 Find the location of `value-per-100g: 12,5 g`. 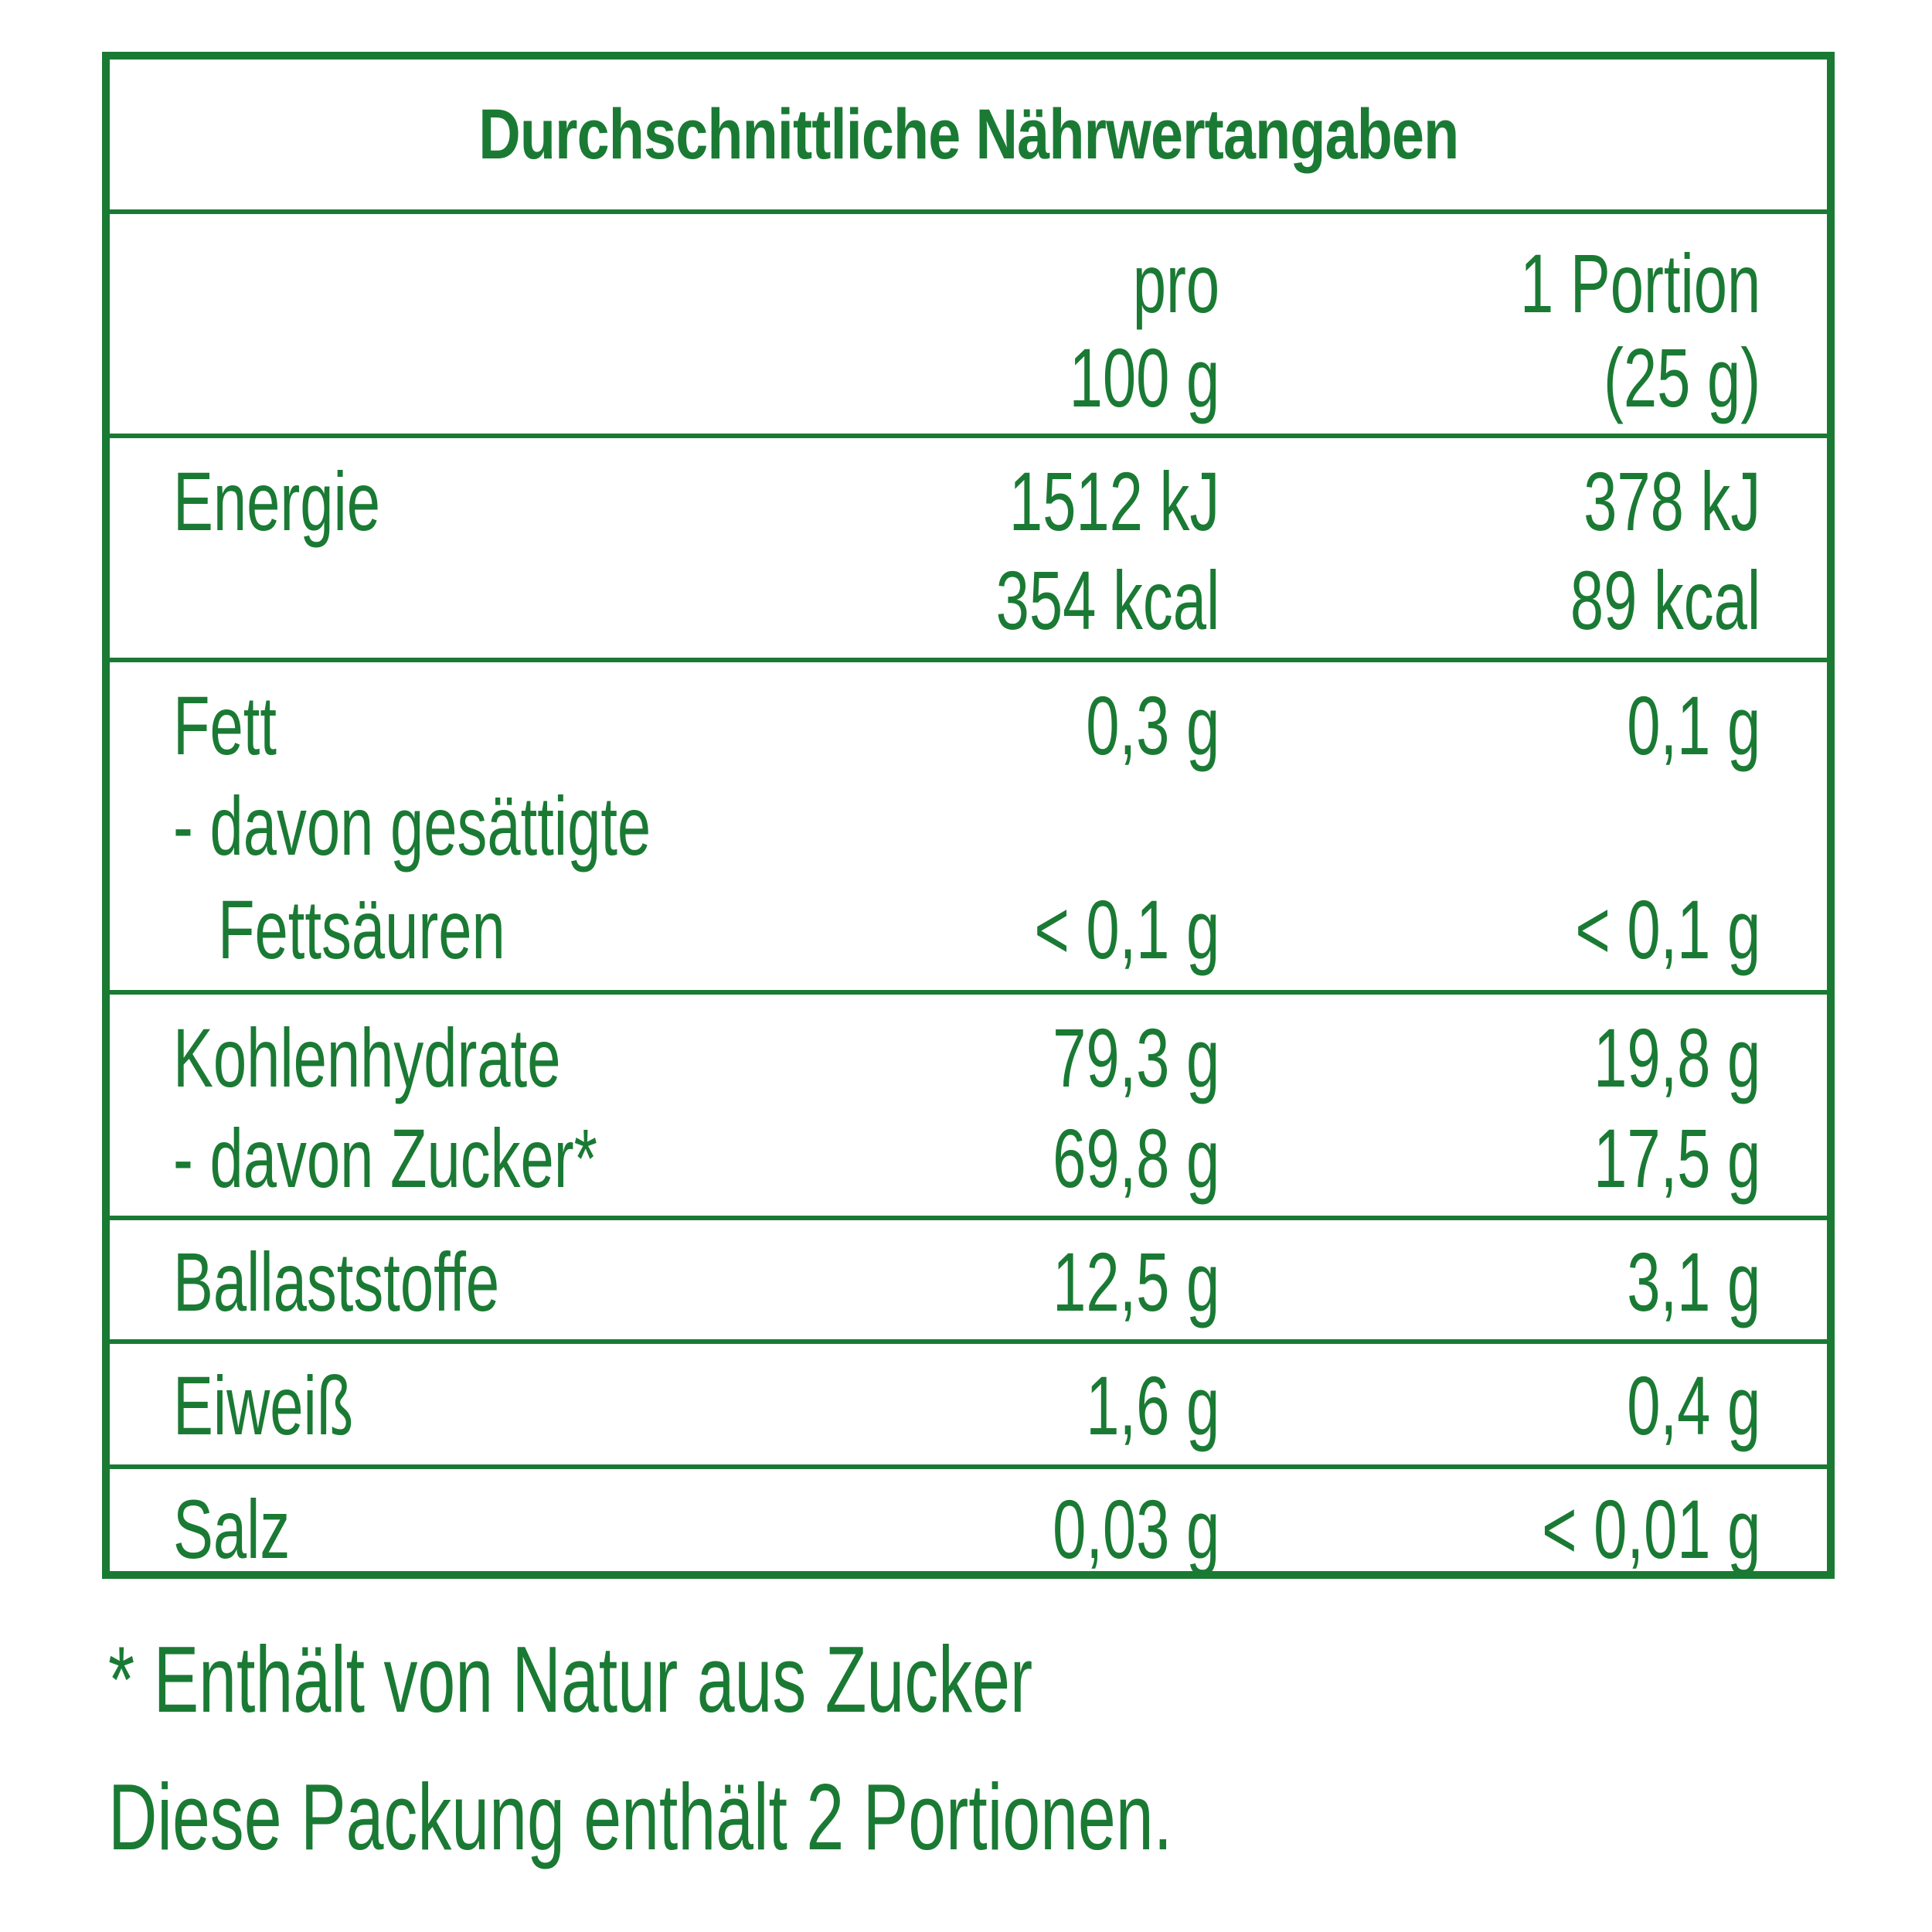

value-per-100g: 12,5 g is located at coordinates (1135, 1282).